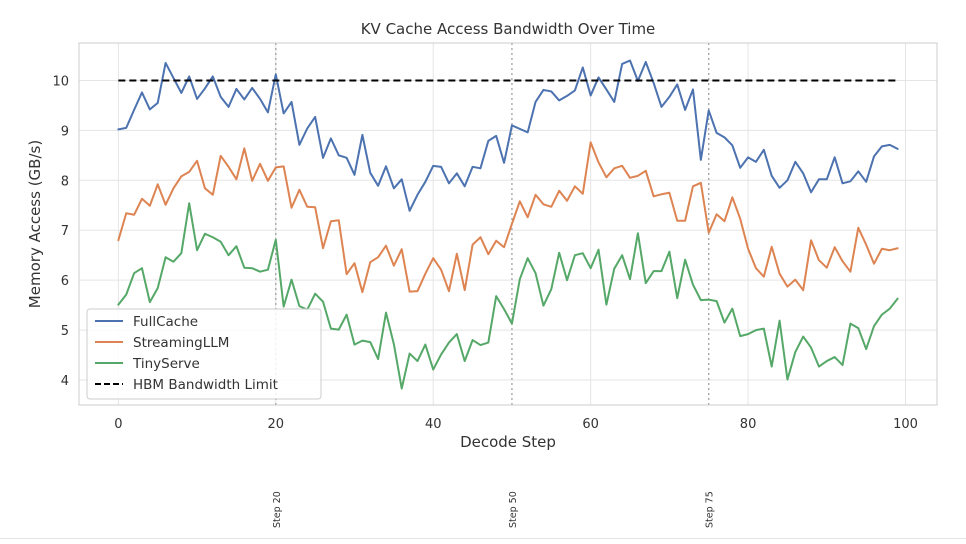 This screenshot has height=544, width=966. I want to click on x-tick-label: 0, so click(118, 424).